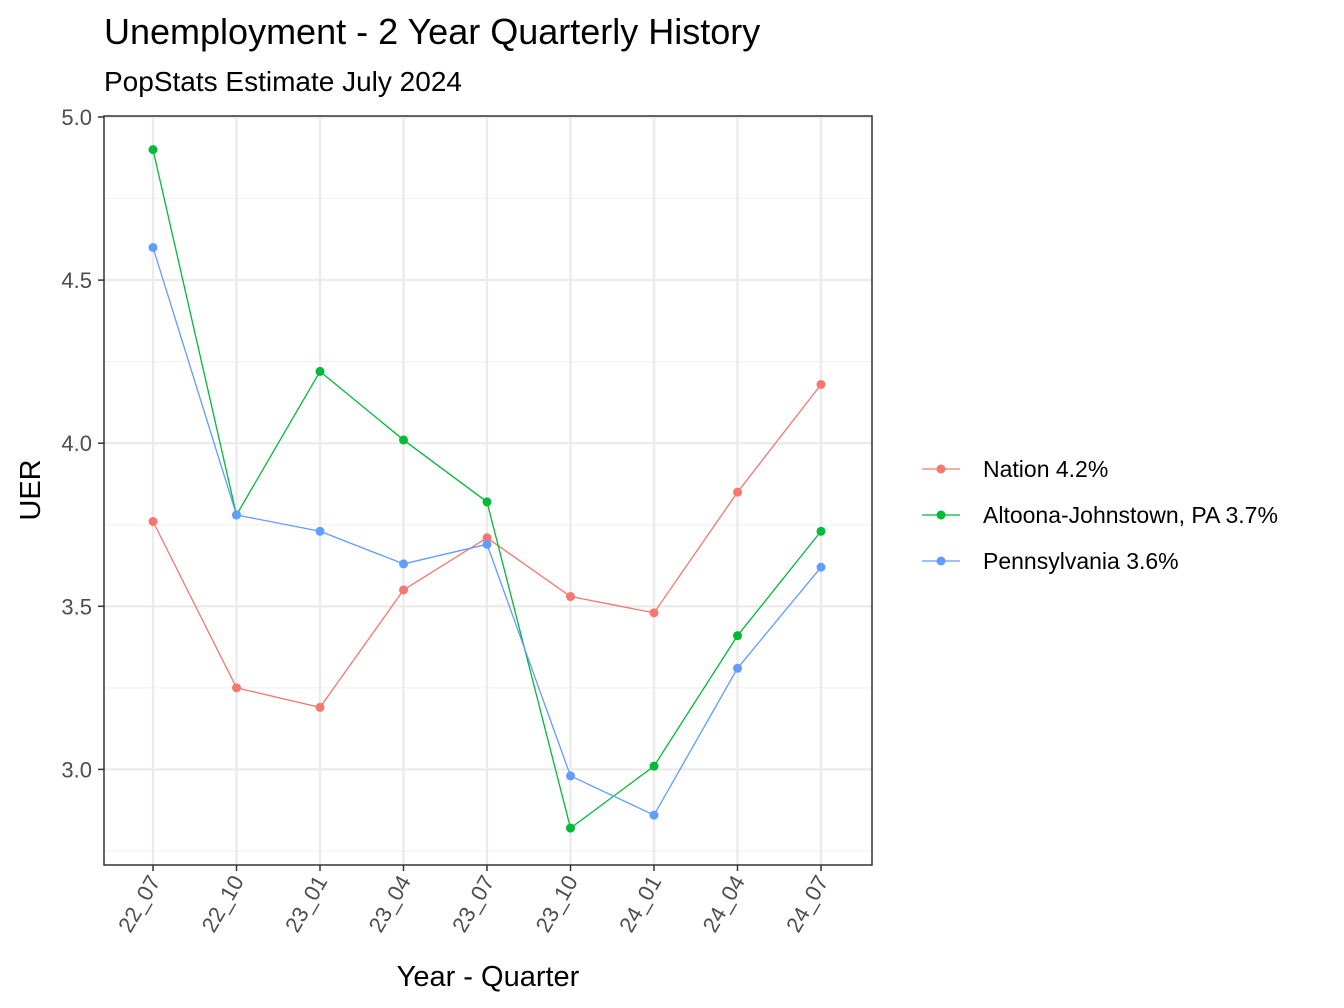  Describe the element at coordinates (76, 117) in the screenshot. I see `y-tick-label: 5.0` at that location.